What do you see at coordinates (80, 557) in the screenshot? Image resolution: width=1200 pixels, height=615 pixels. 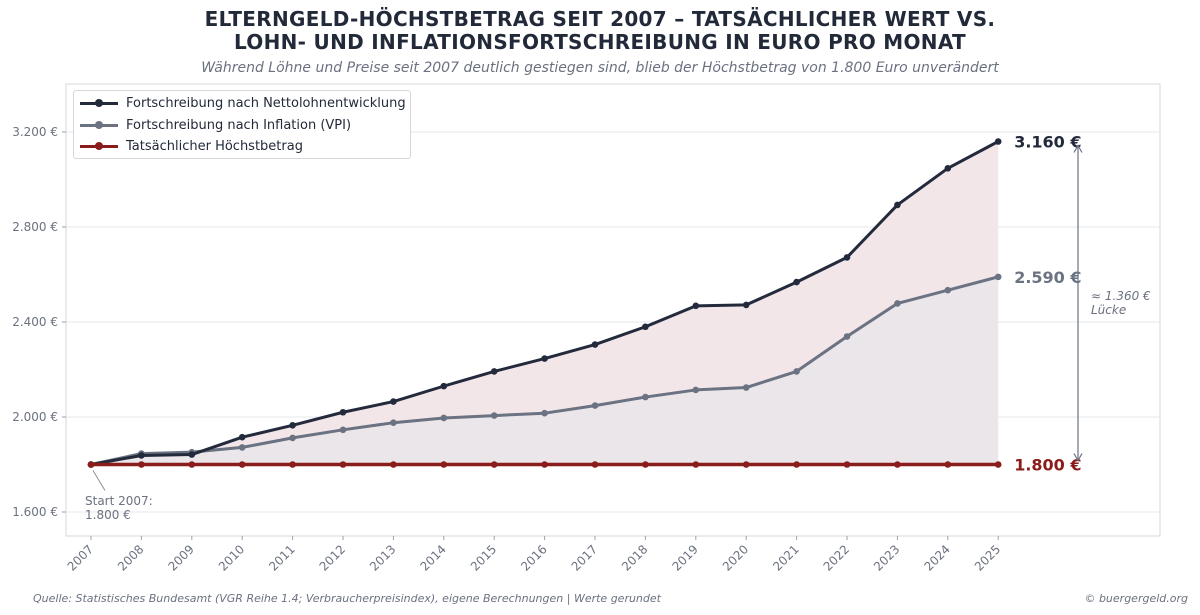 I see `x-tick-label: 2007` at bounding box center [80, 557].